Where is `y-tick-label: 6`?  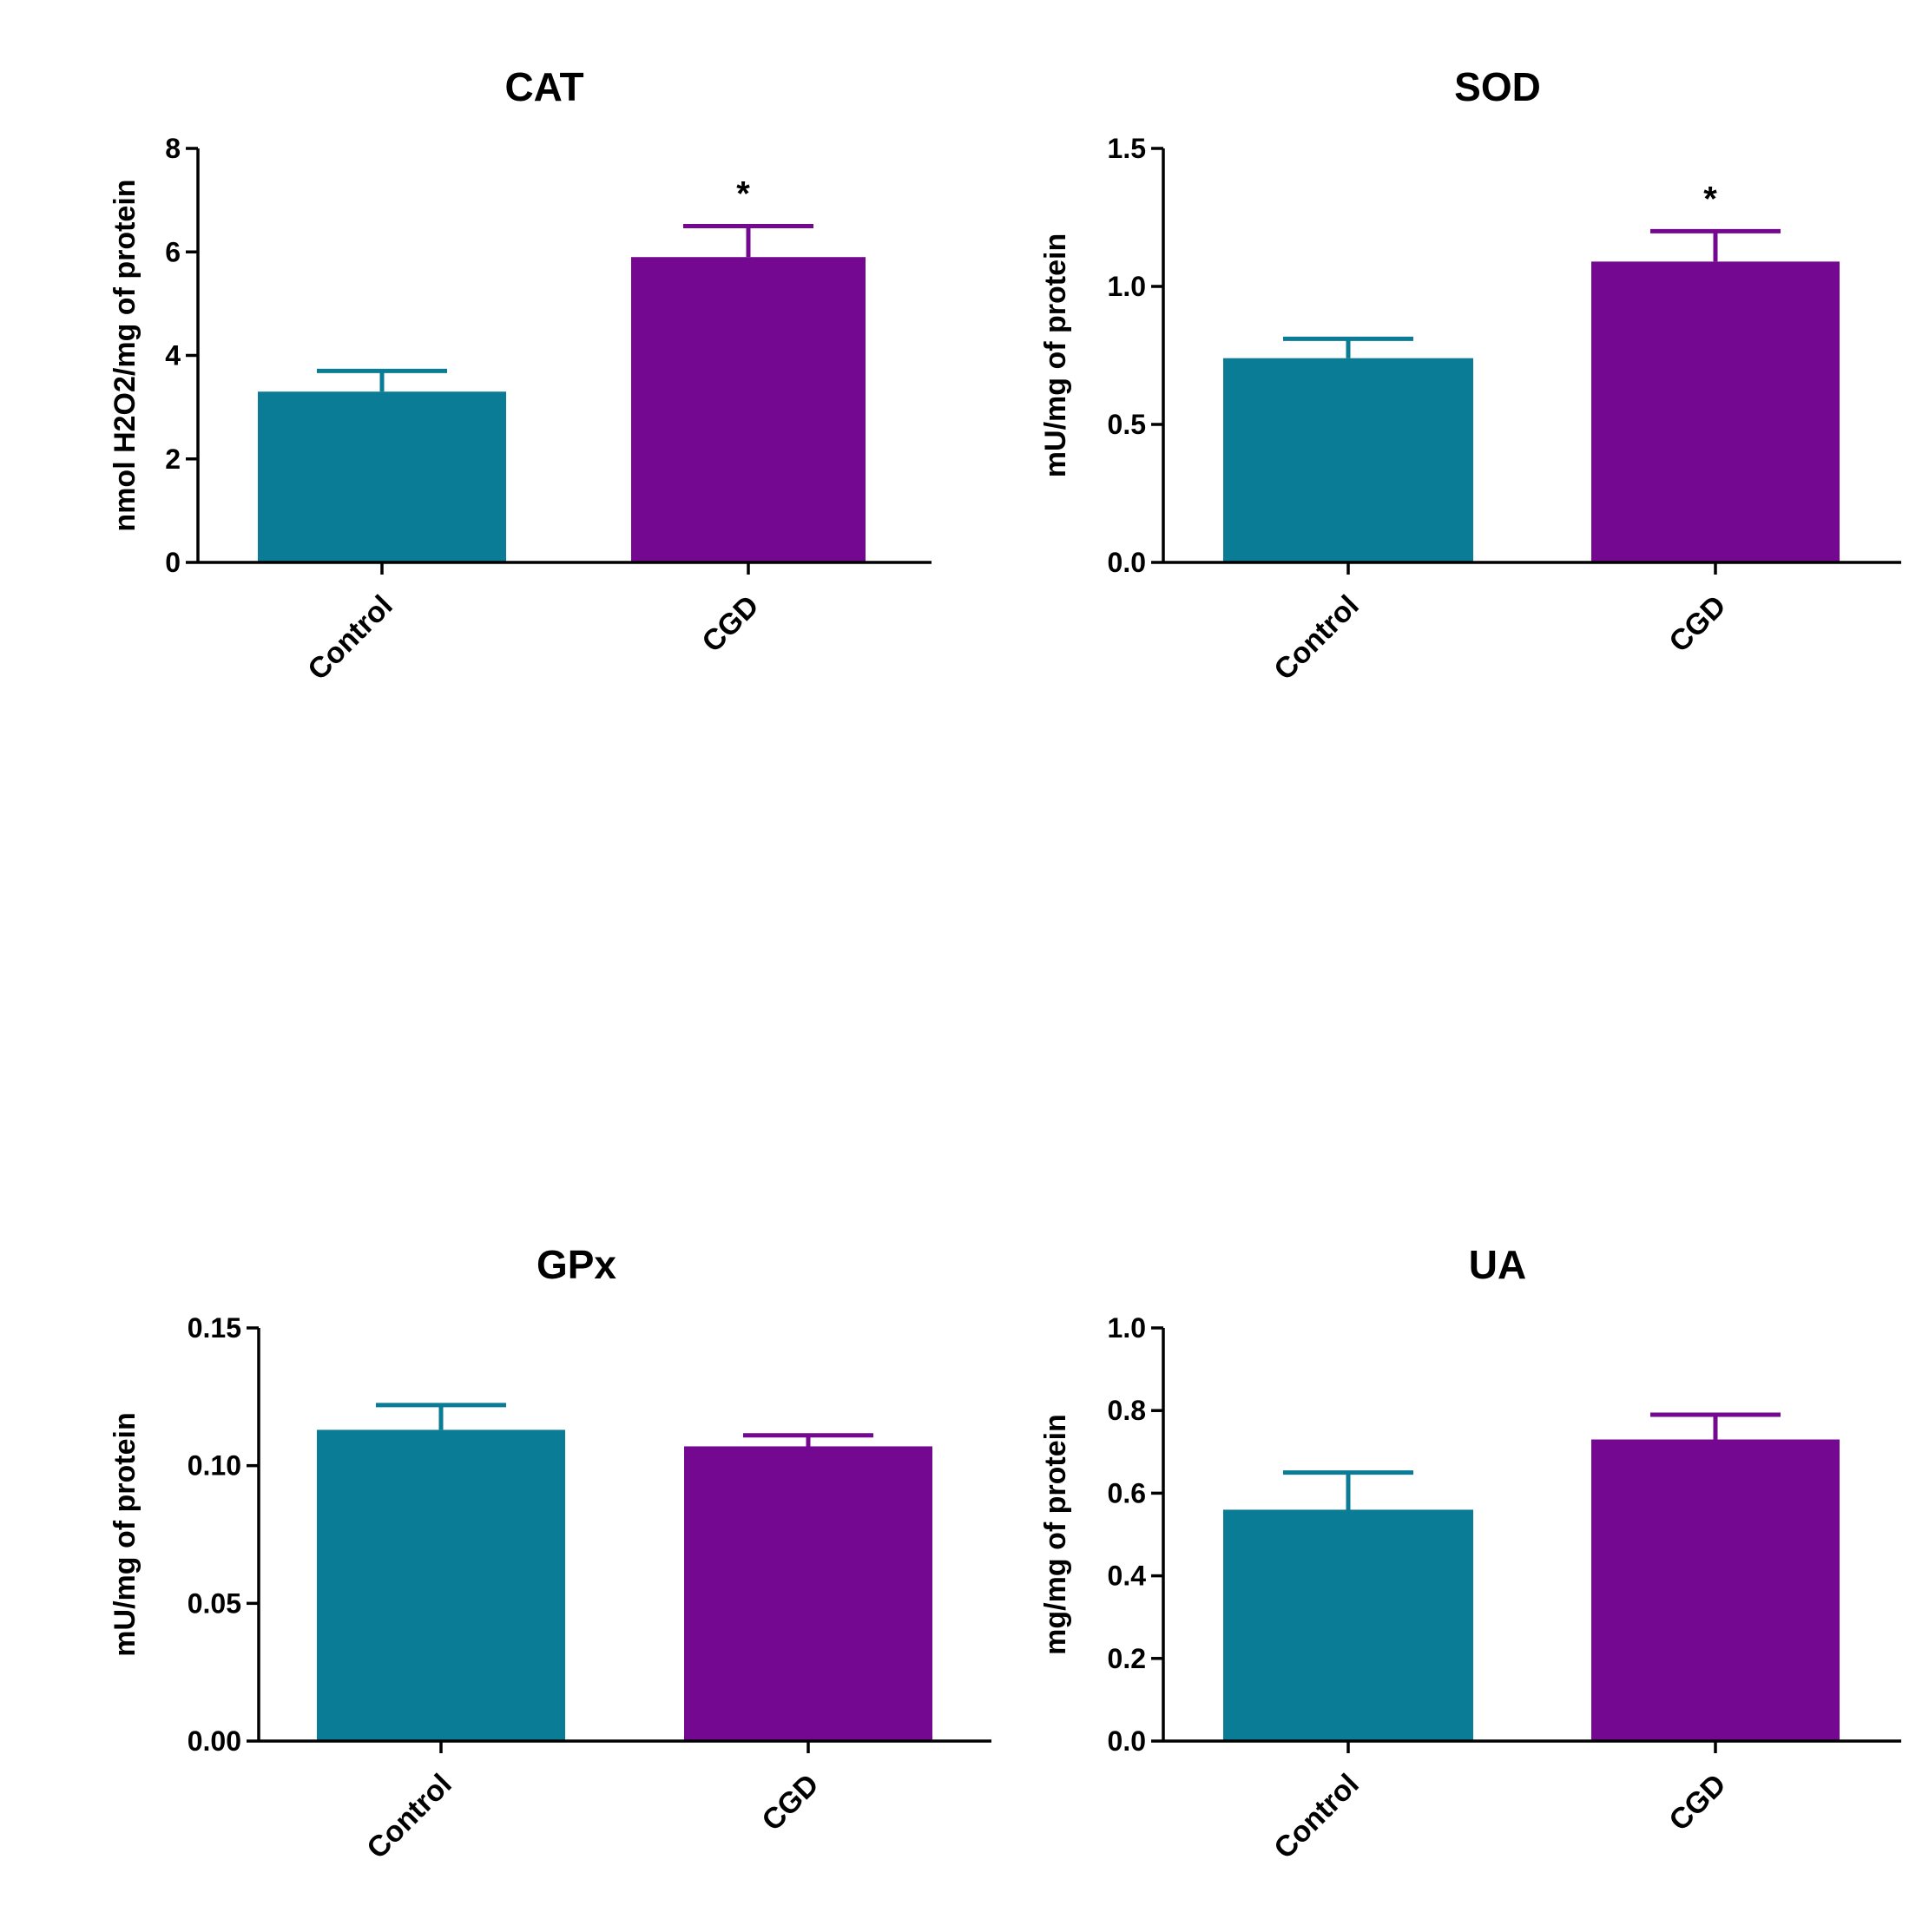
y-tick-label: 6 is located at coordinates (173, 252).